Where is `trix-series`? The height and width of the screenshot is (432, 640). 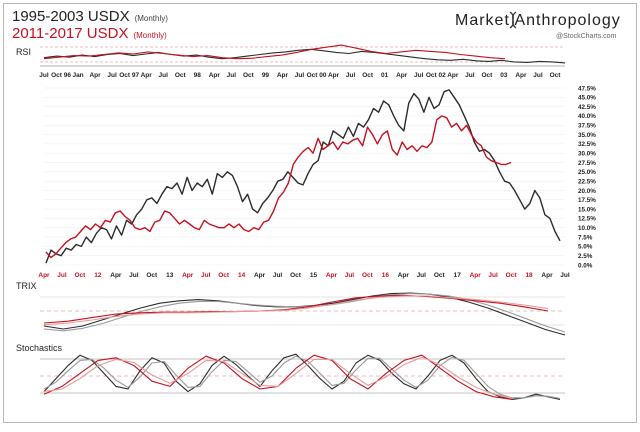 trix-series is located at coordinates (304, 314).